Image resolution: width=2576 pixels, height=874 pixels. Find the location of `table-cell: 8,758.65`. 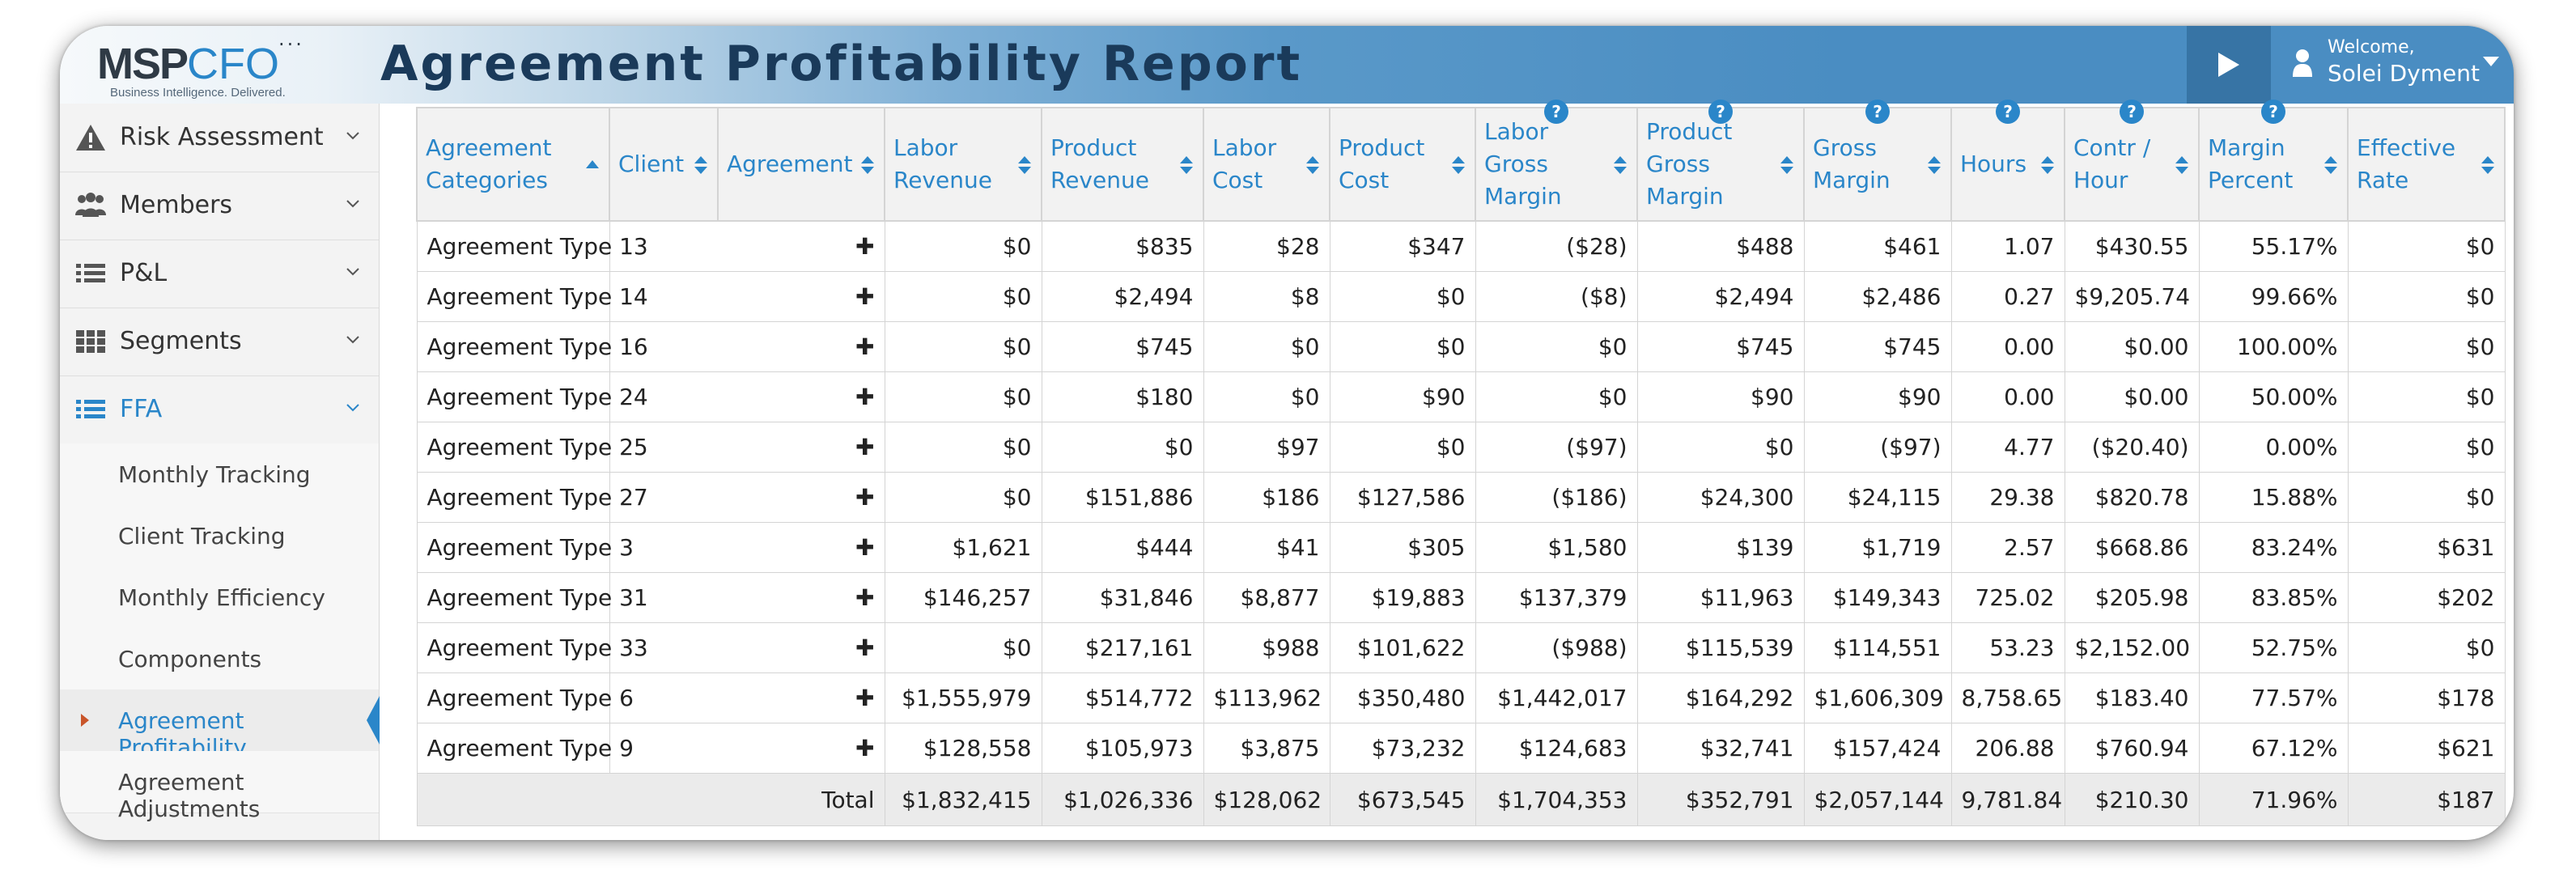

table-cell: 8,758.65 is located at coordinates (2007, 697).